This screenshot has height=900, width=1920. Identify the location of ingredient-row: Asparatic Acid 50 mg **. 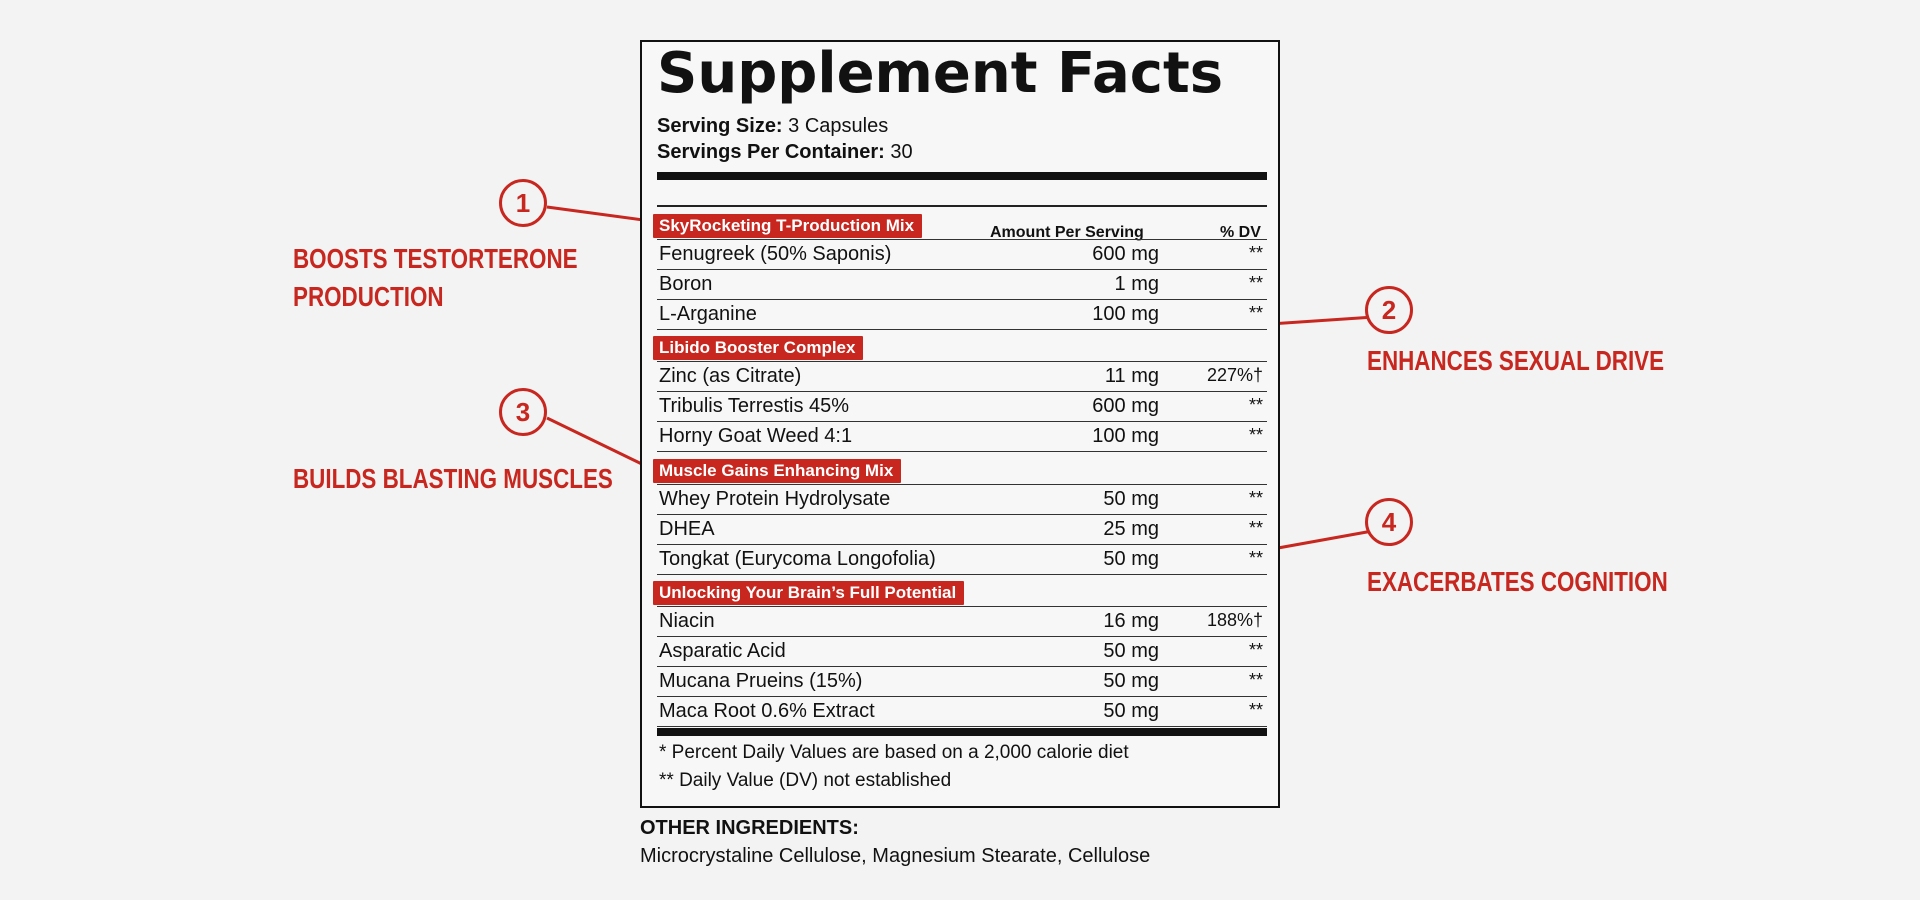
(962, 652).